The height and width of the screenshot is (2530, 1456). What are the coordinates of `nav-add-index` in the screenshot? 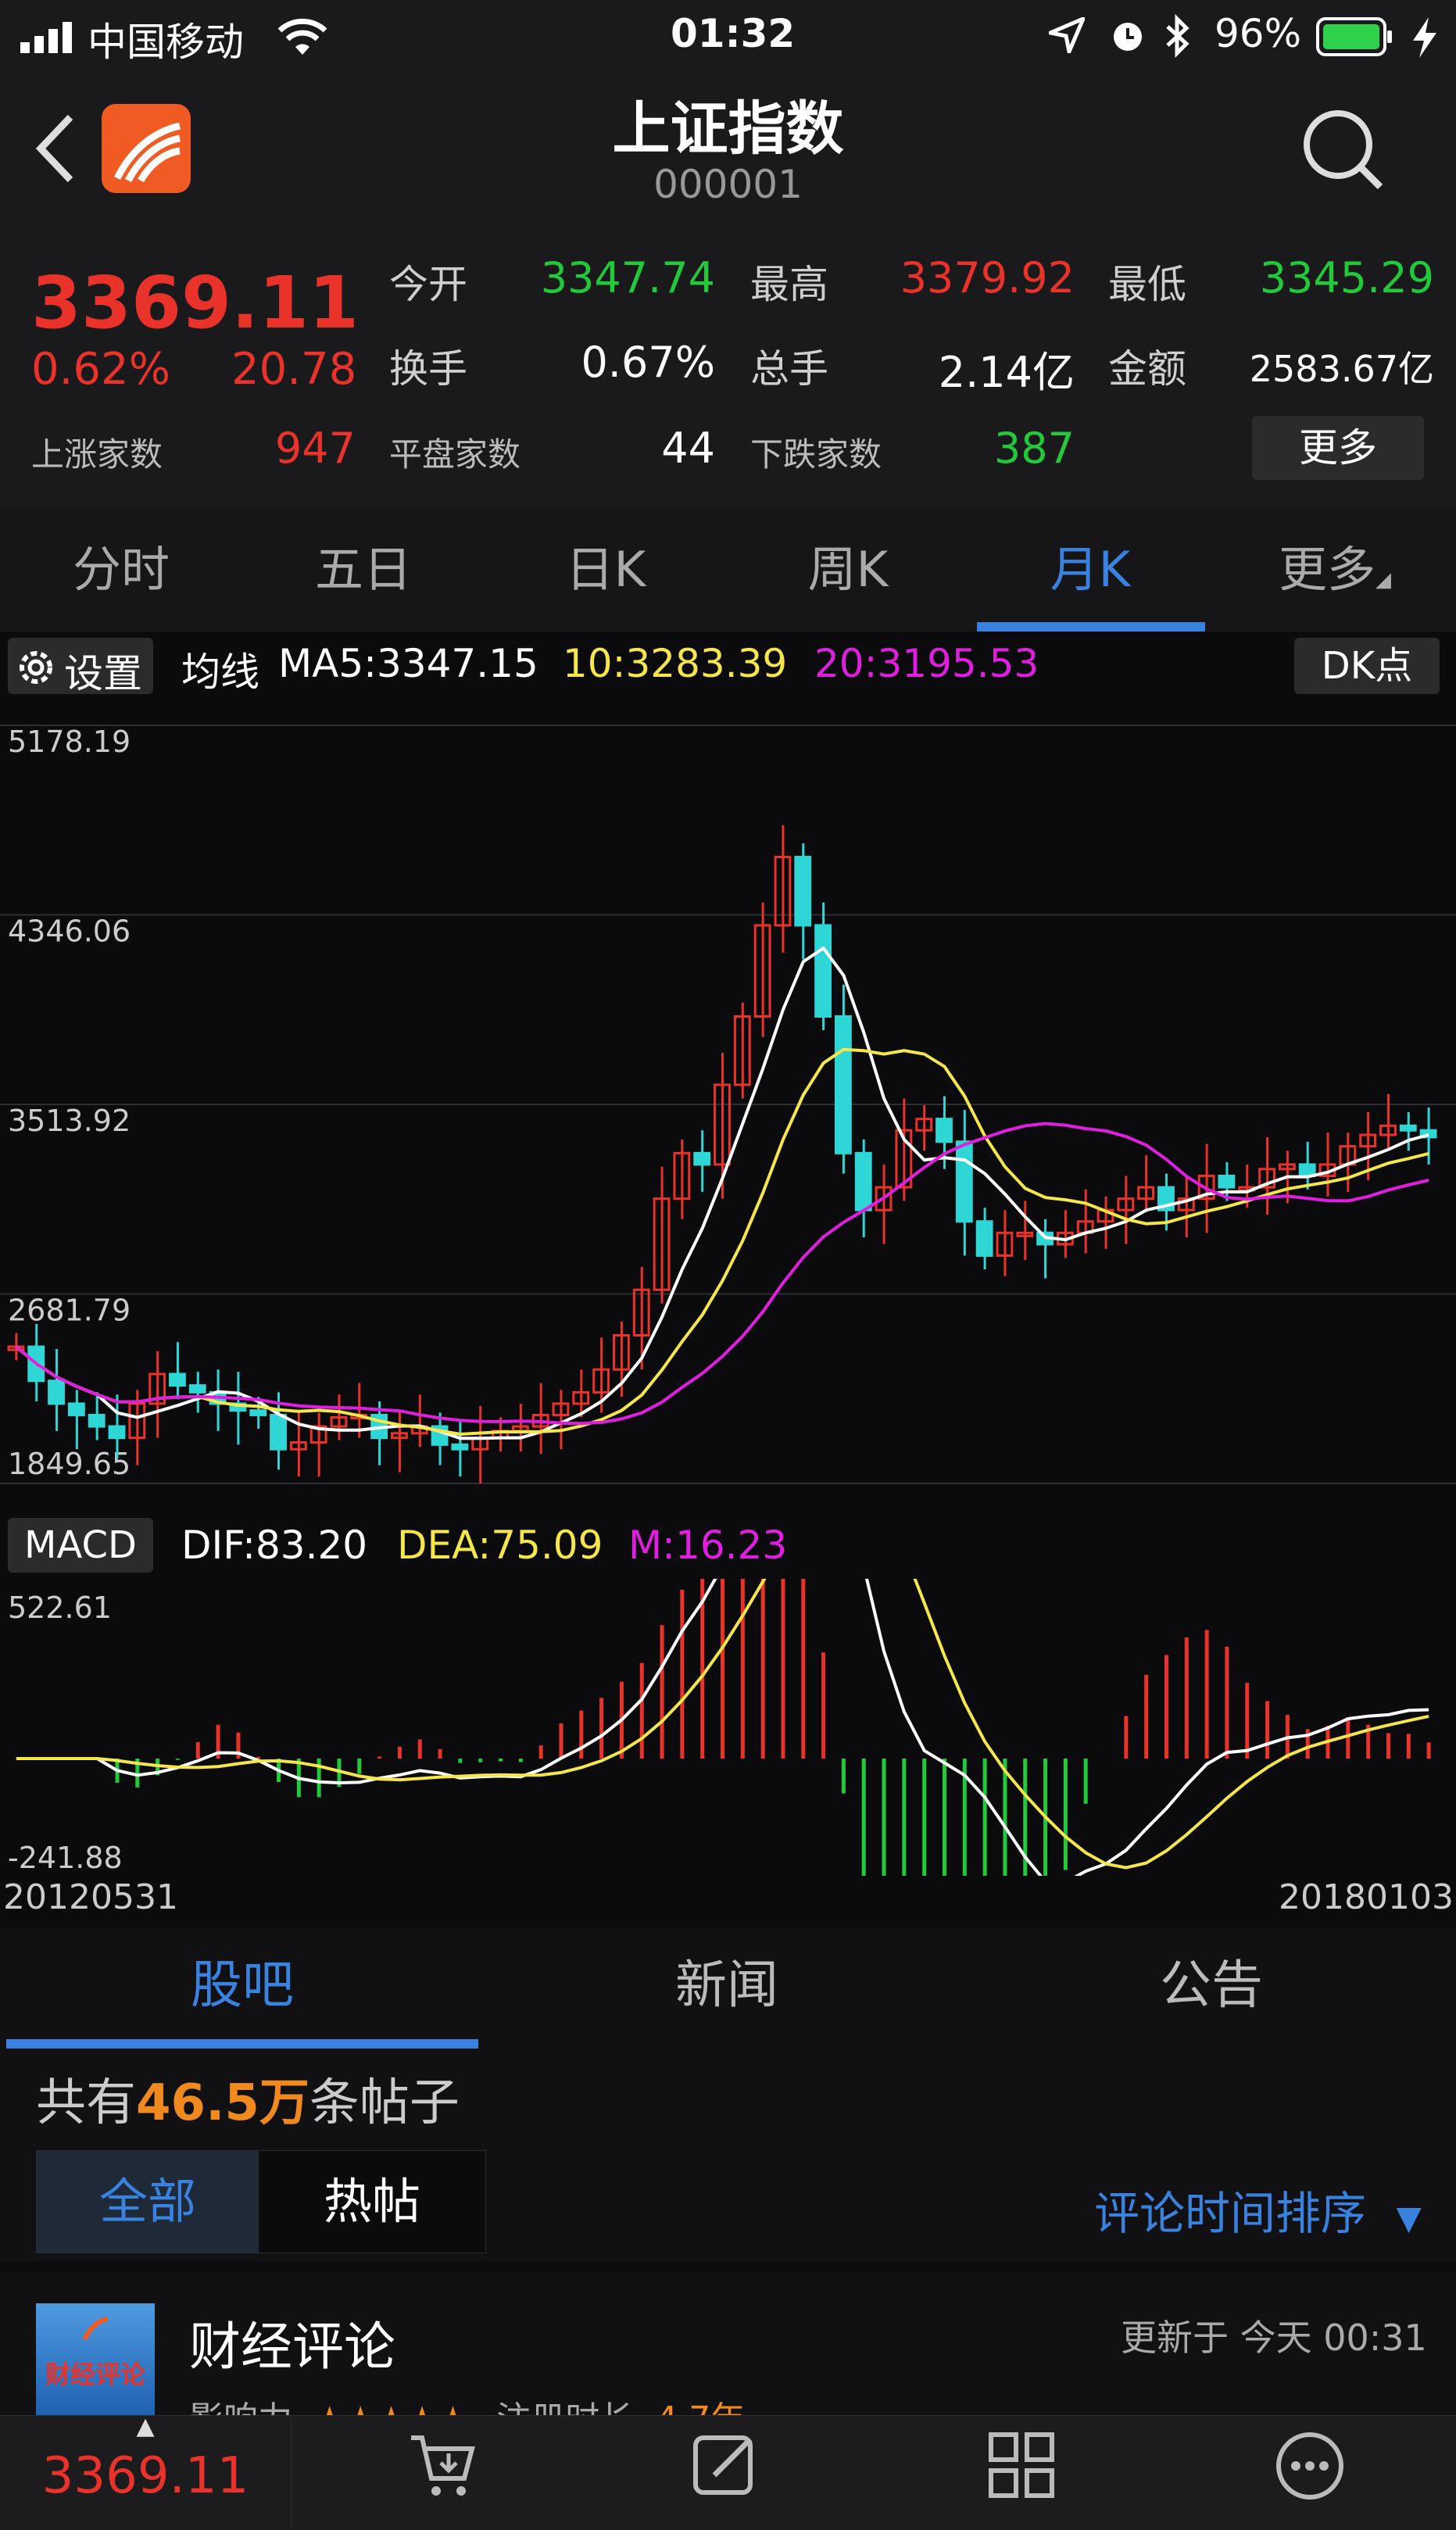 It's located at (436, 2473).